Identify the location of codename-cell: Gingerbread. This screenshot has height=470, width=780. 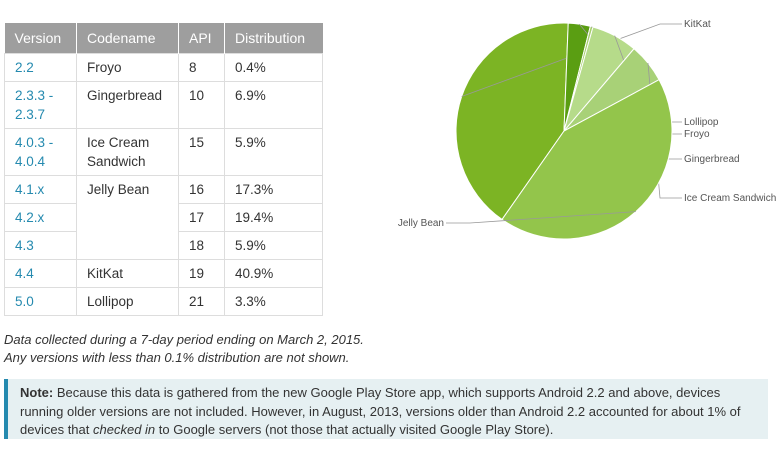
(127, 105).